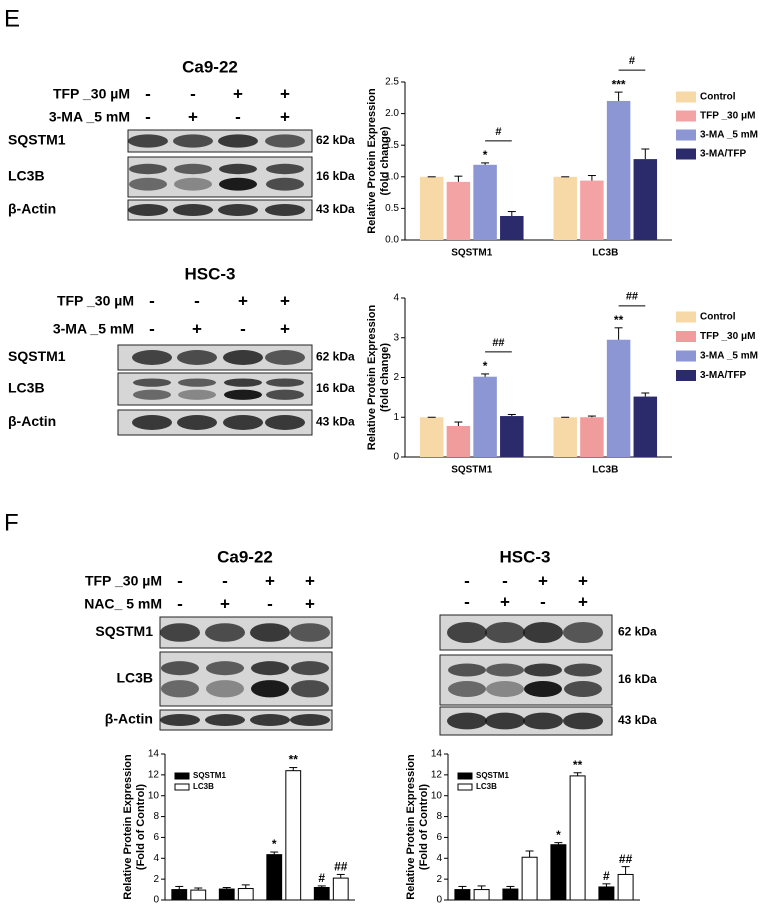 Image resolution: width=760 pixels, height=914 pixels. What do you see at coordinates (392, 82) in the screenshot?
I see `y-tick-label: 2.5` at bounding box center [392, 82].